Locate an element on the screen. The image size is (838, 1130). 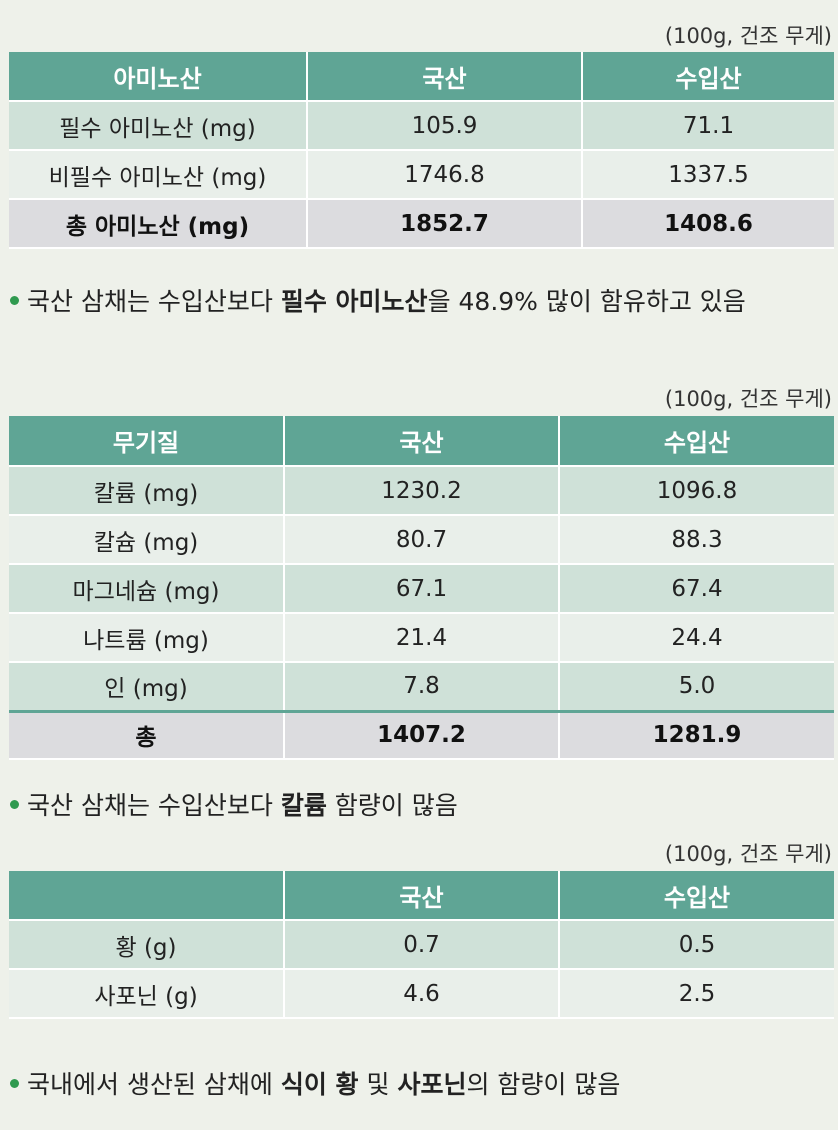
sulfur-saponin-table: 국산 수입산 황 (g) 0.7 0.5 사포닌 (g) 4.6 2.5 is located at coordinates (421, 945).